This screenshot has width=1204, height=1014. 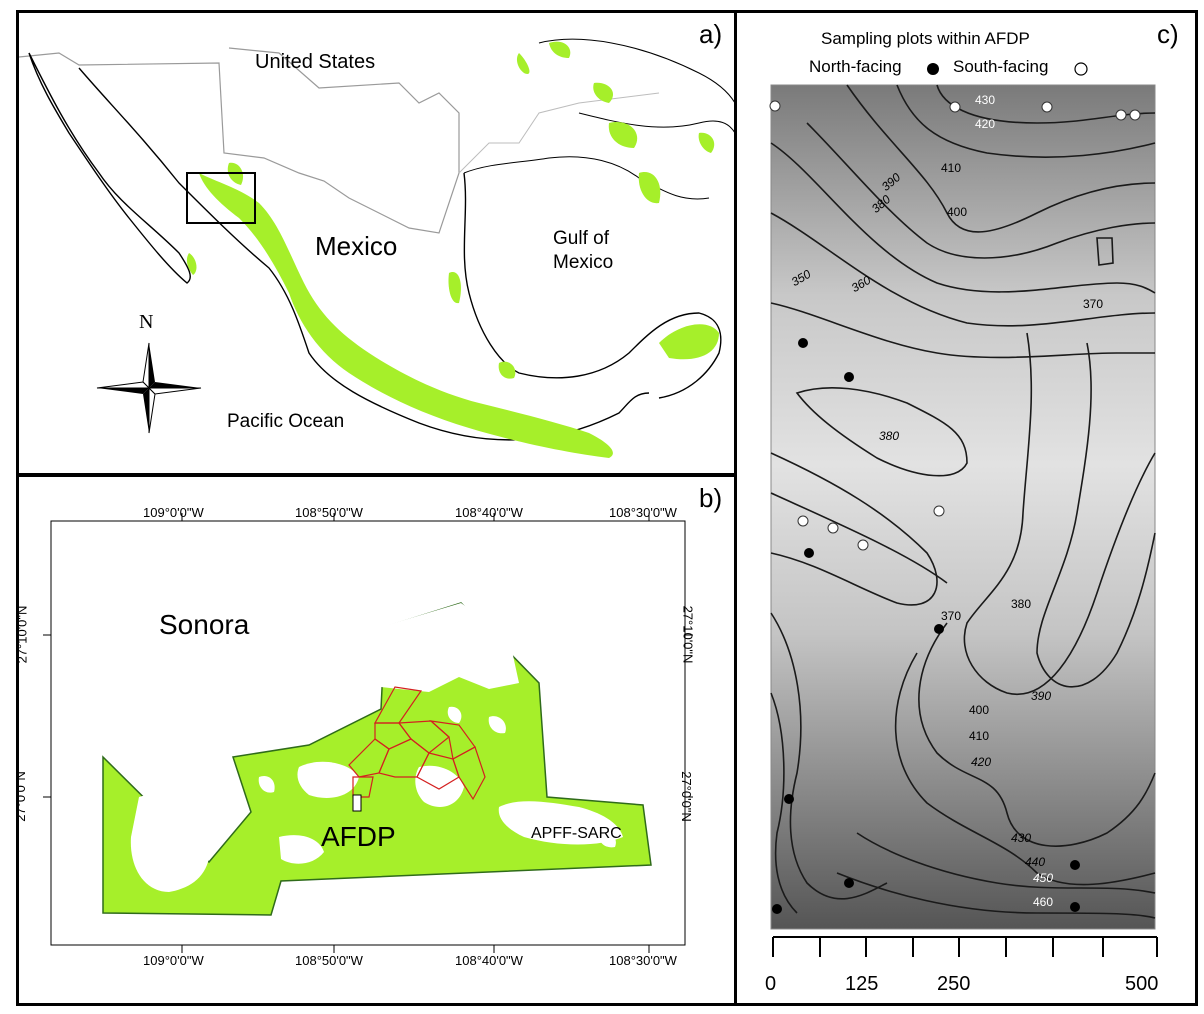 What do you see at coordinates (221, 198) in the screenshot?
I see `study-area-box` at bounding box center [221, 198].